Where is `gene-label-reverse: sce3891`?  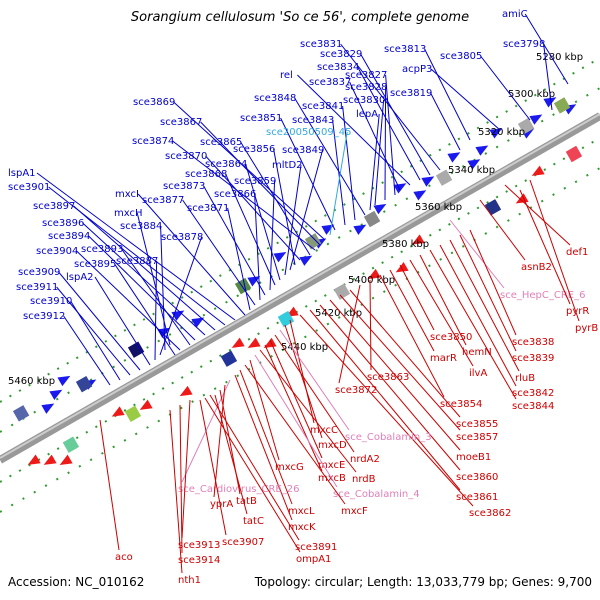 gene-label-reverse: sce3891 is located at coordinates (316, 547).